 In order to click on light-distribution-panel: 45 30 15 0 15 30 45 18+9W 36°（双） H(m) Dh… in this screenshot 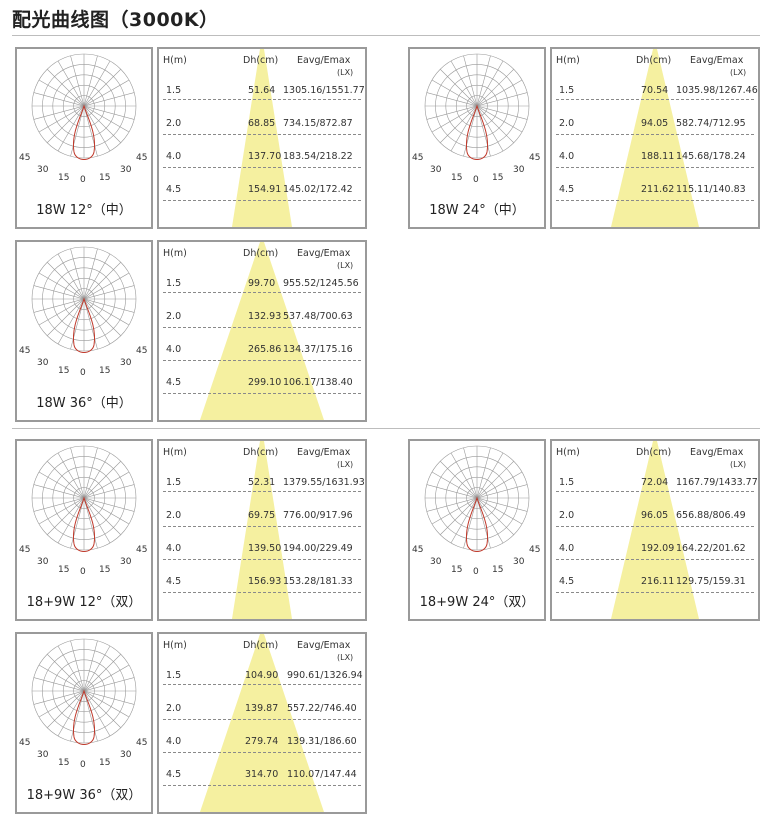, I will do `click(191, 723)`.